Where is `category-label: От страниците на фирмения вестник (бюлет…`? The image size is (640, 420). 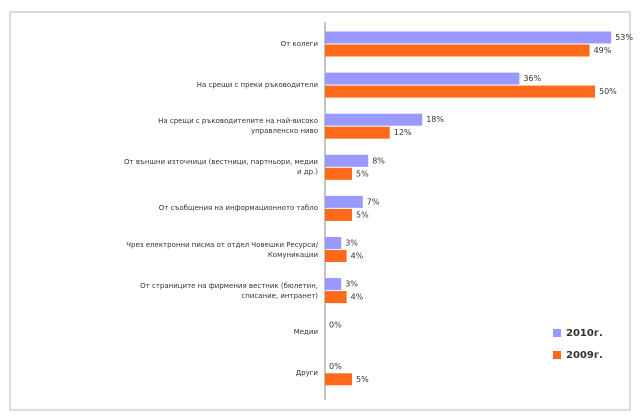
category-label: От страниците на фирмения вестник (бюлет… is located at coordinates (229, 290).